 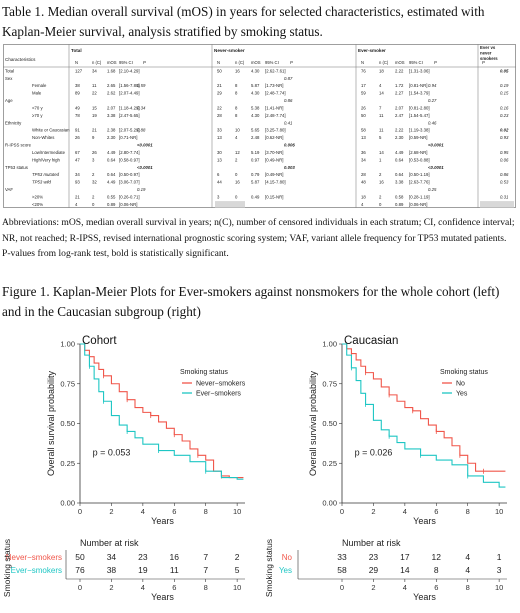 I want to click on table-cell: [0.59-NR], so click(x=418, y=137).